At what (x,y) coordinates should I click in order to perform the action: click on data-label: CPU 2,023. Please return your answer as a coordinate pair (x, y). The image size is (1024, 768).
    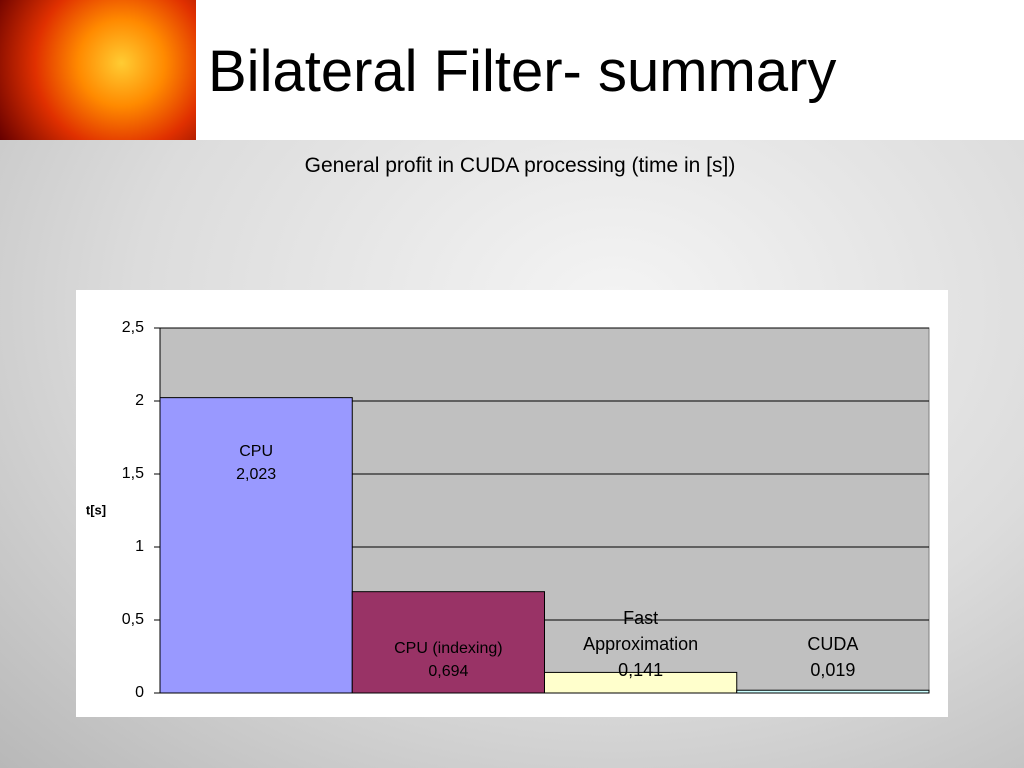
    Looking at the image, I should click on (256, 463).